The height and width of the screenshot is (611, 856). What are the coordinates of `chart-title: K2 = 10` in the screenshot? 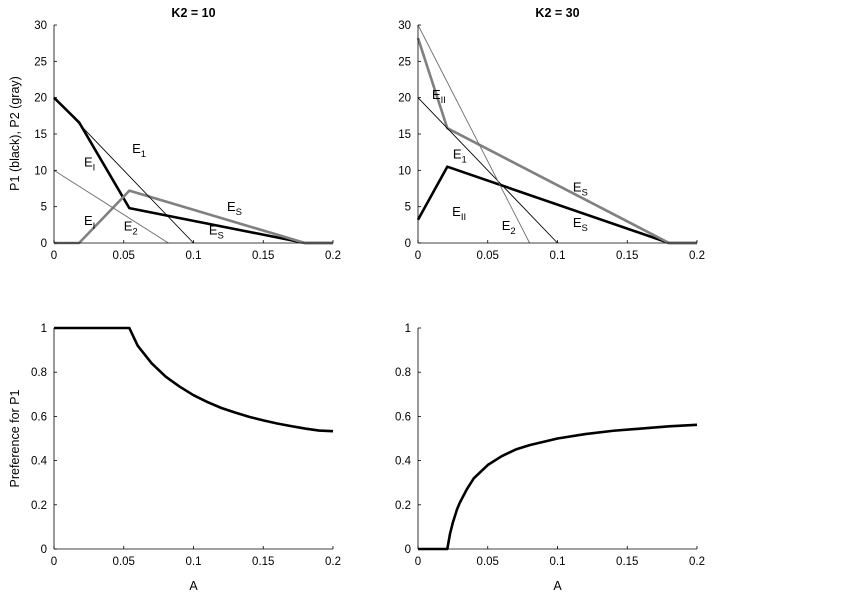 It's located at (193, 13).